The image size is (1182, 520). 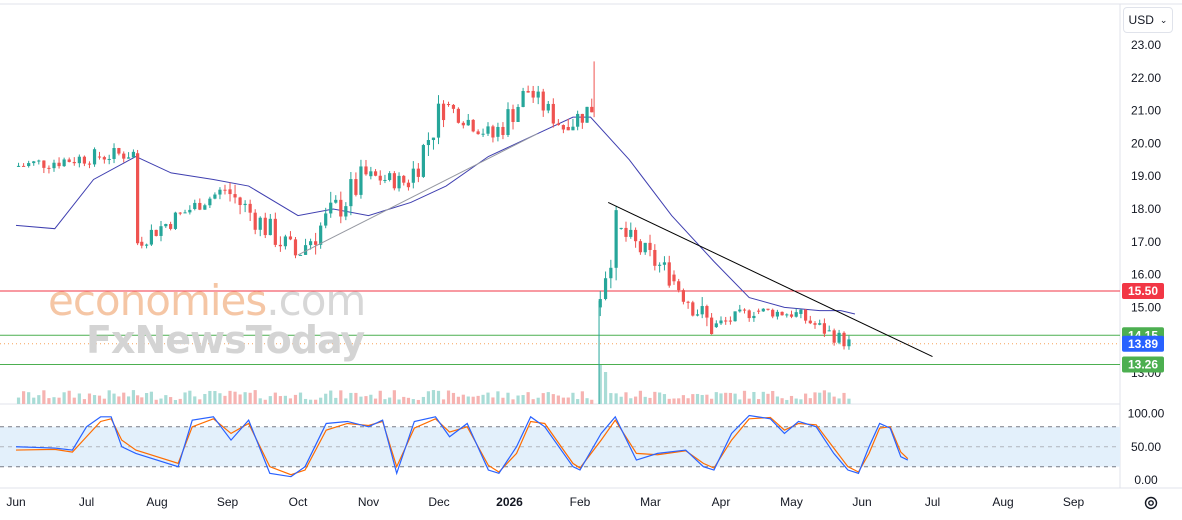 I want to click on time-tick-label: Sep, so click(x=1074, y=502).